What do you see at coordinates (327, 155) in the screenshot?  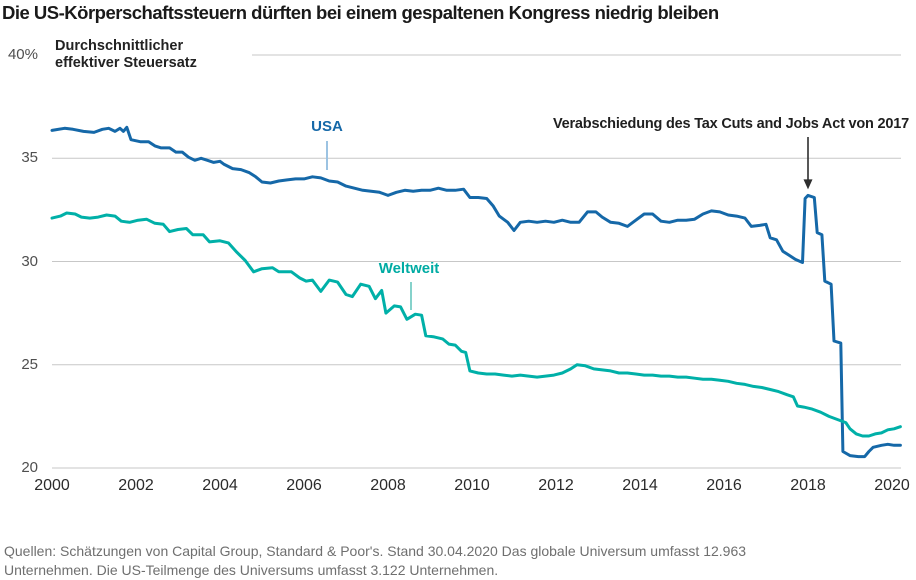 I see `usa-leader-line` at bounding box center [327, 155].